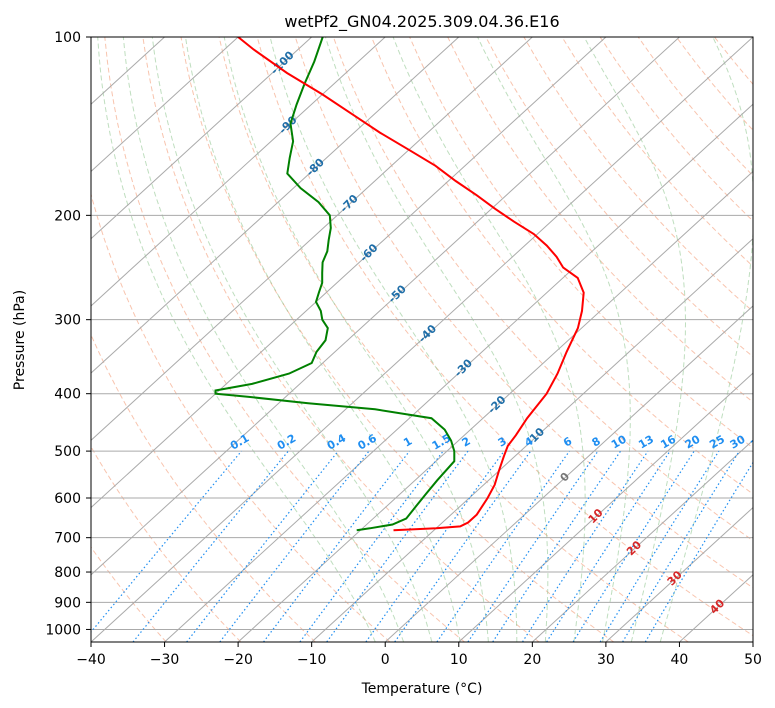 The image size is (775, 708). Describe the element at coordinates (67, 539) in the screenshot. I see `y-tick-label: 700` at that location.